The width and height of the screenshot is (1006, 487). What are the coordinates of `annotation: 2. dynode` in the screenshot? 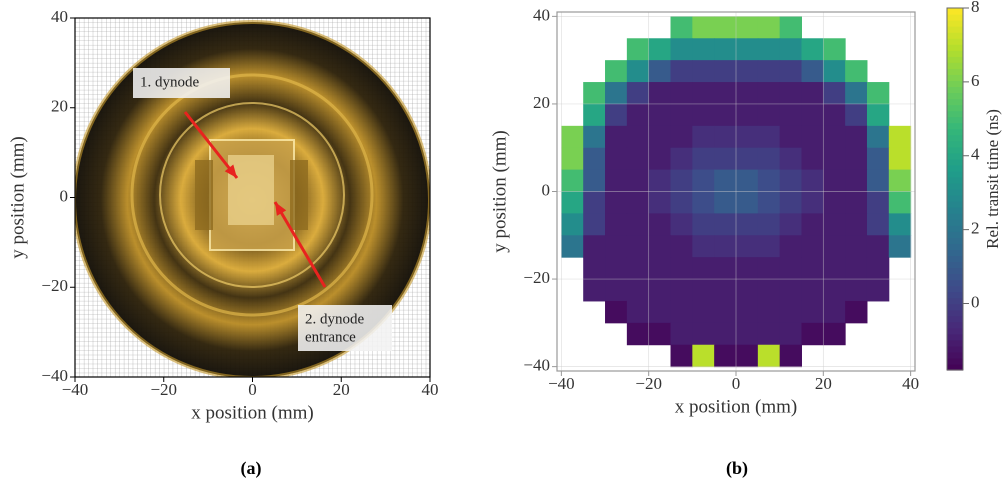 It's located at (335, 319).